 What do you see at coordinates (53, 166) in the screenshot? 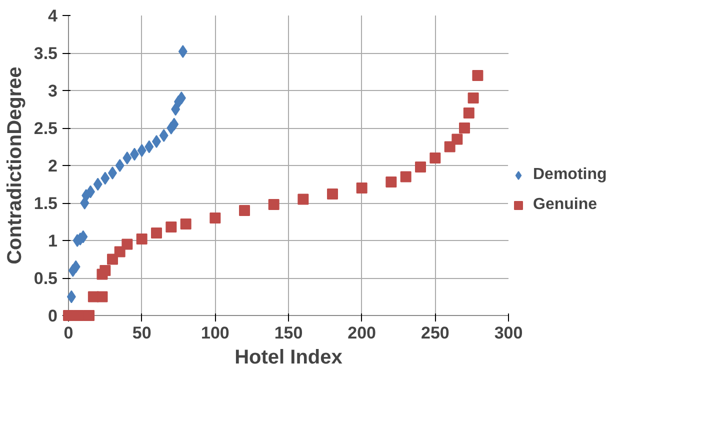
I see `y-tick-label: 2` at bounding box center [53, 166].